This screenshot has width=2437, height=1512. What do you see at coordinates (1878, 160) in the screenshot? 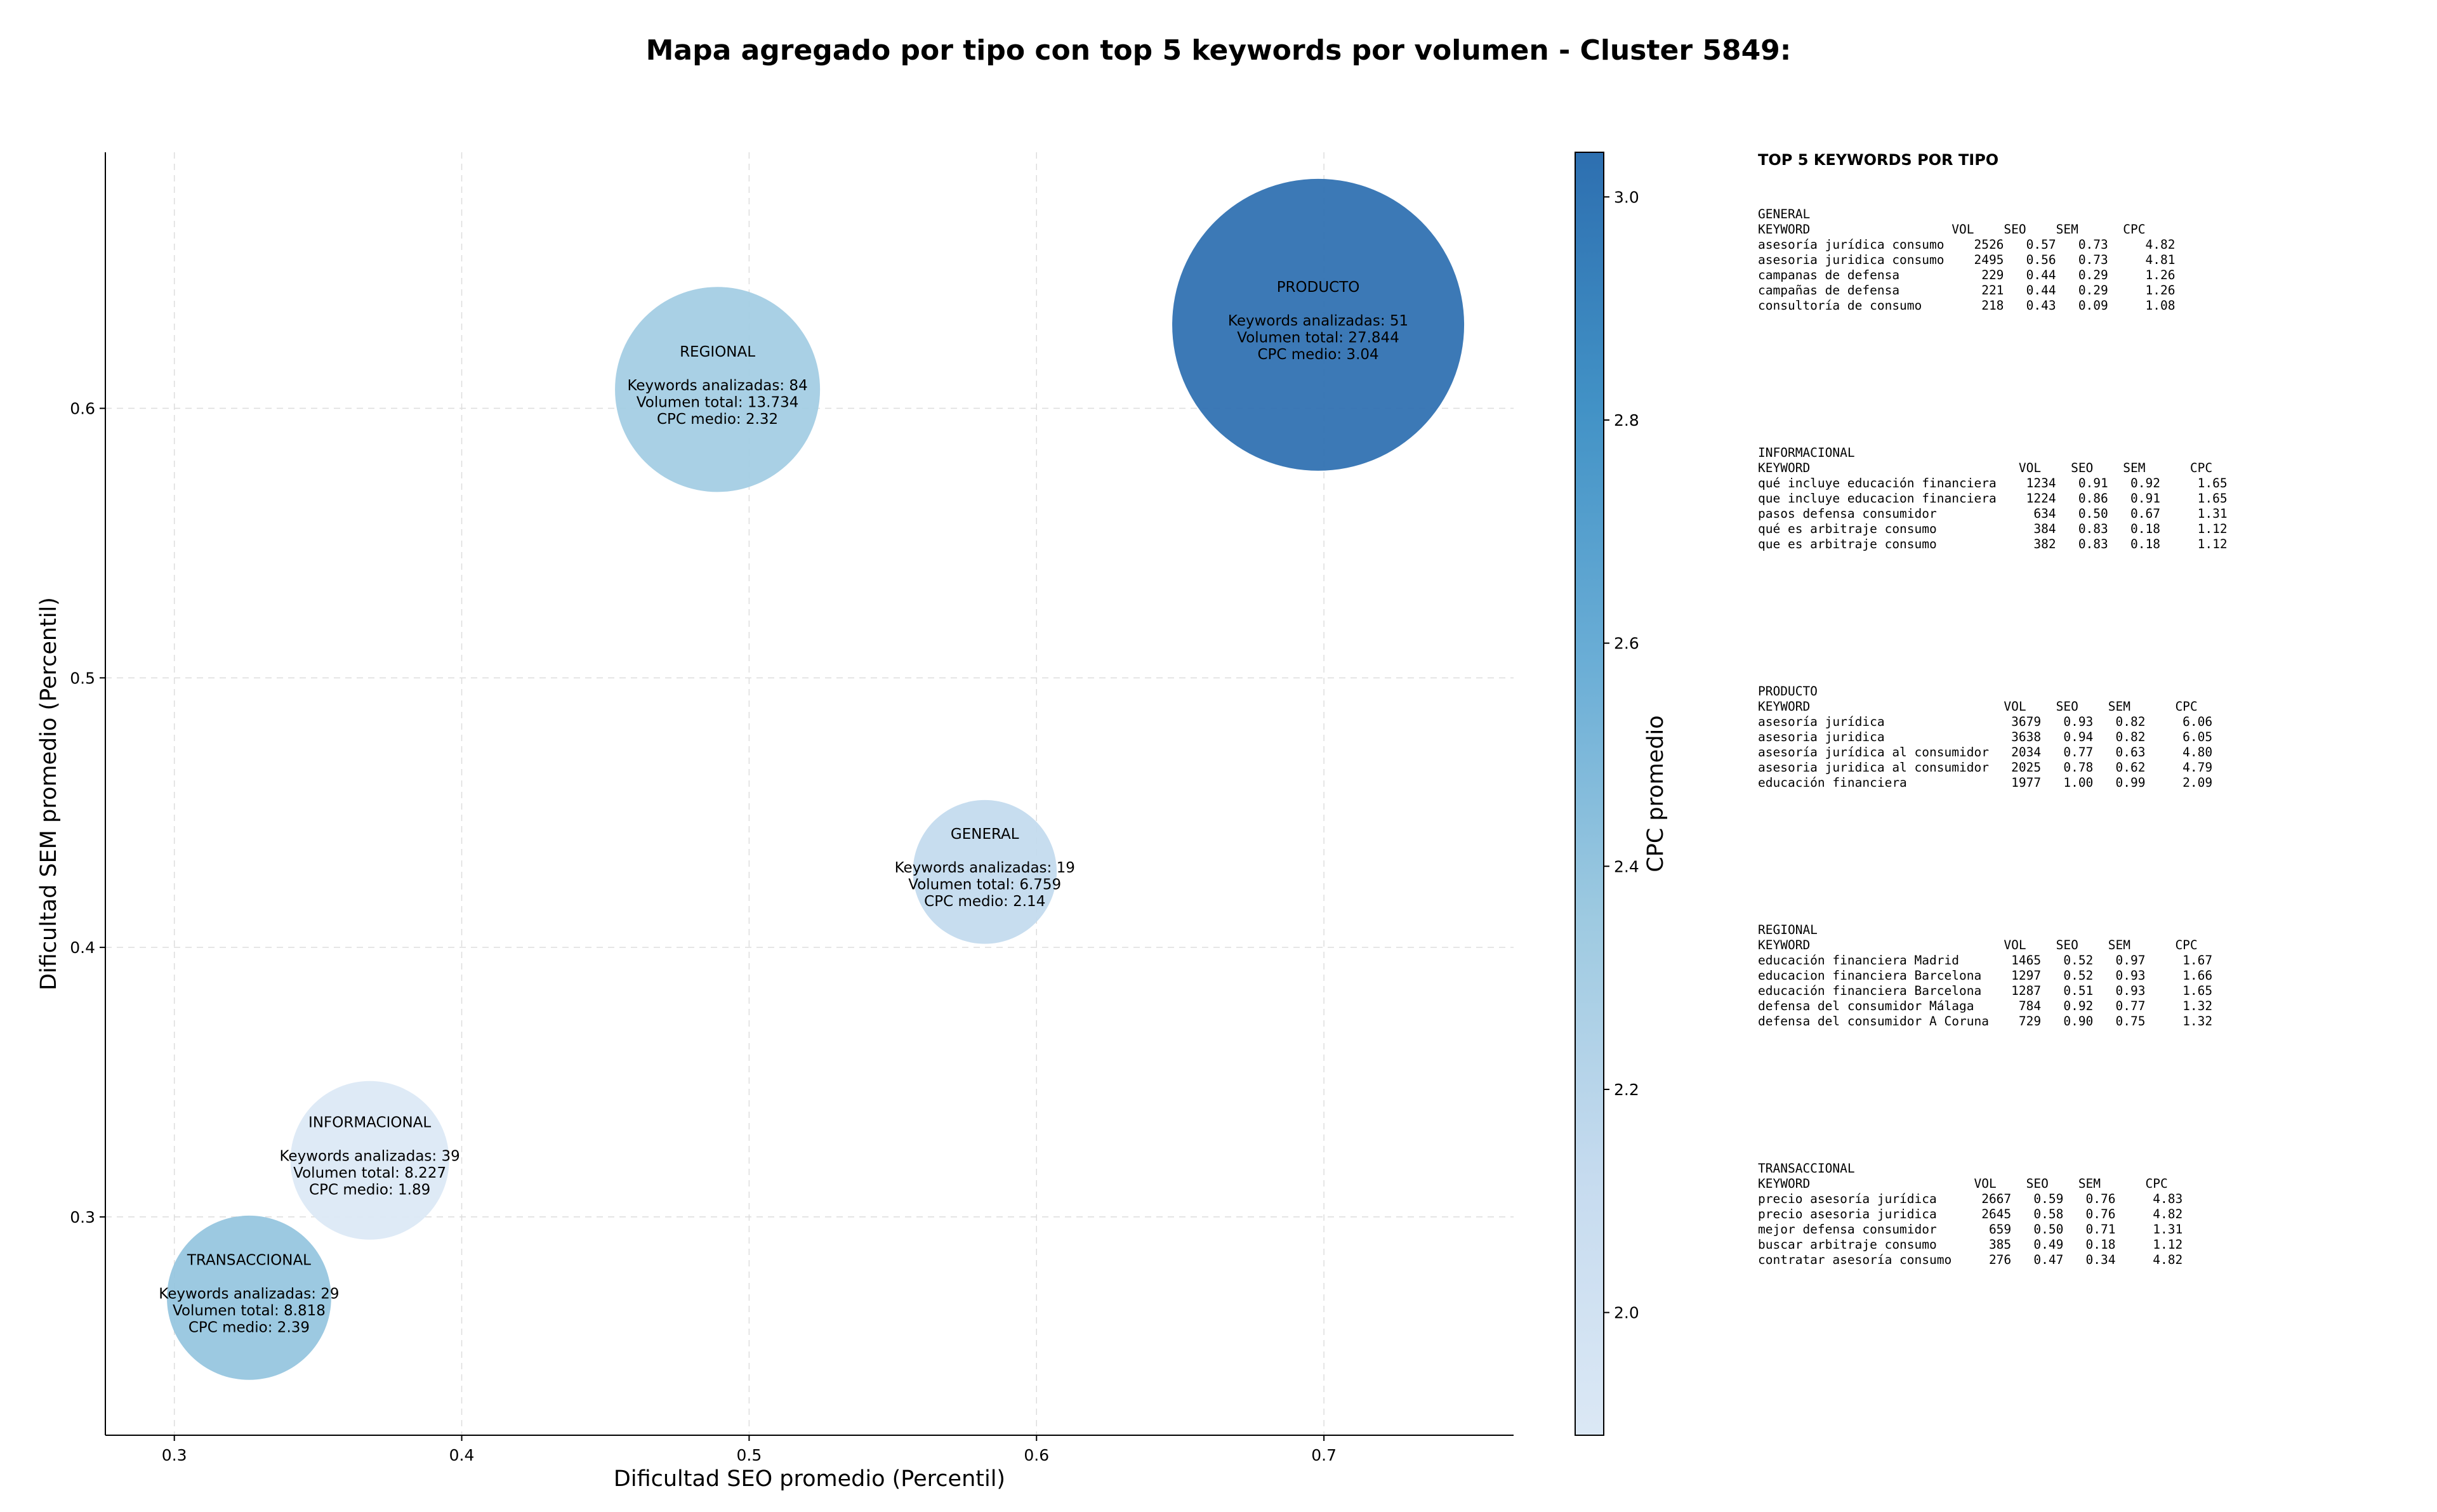
I see `top5-heading: TOP 5 KEYWORDS POR TIPO` at bounding box center [1878, 160].